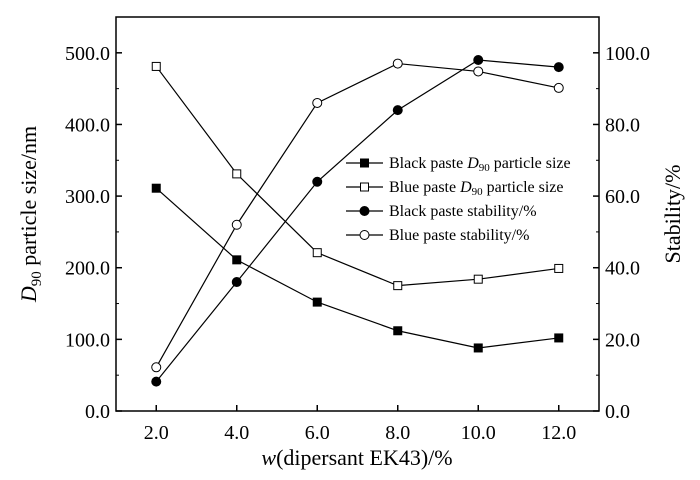 The image size is (700, 480). What do you see at coordinates (622, 269) in the screenshot?
I see `y-right-tick-label: 40.0` at bounding box center [622, 269].